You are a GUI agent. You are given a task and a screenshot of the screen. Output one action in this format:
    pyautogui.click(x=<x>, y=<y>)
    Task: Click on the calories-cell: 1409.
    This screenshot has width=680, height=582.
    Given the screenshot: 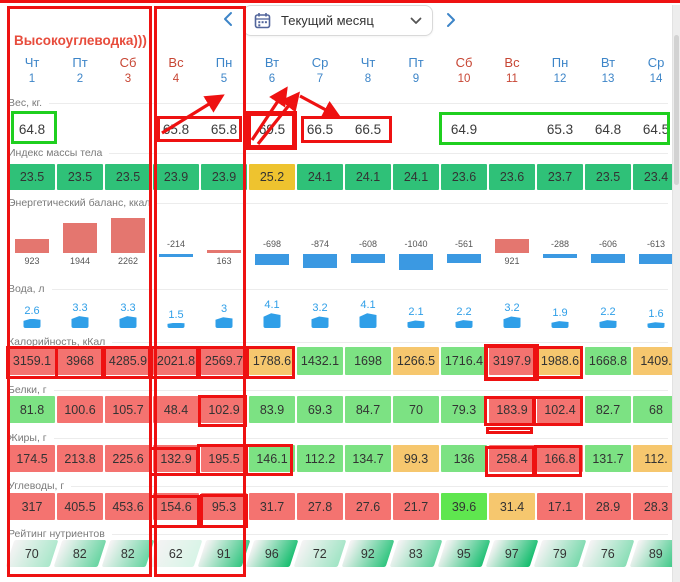 What is the action you would take?
    pyautogui.click(x=656, y=361)
    